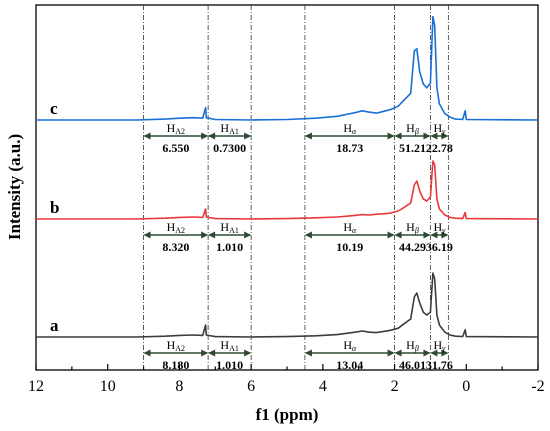 The image size is (550, 431). I want to click on x-tick-label-4: 4, so click(323, 386).